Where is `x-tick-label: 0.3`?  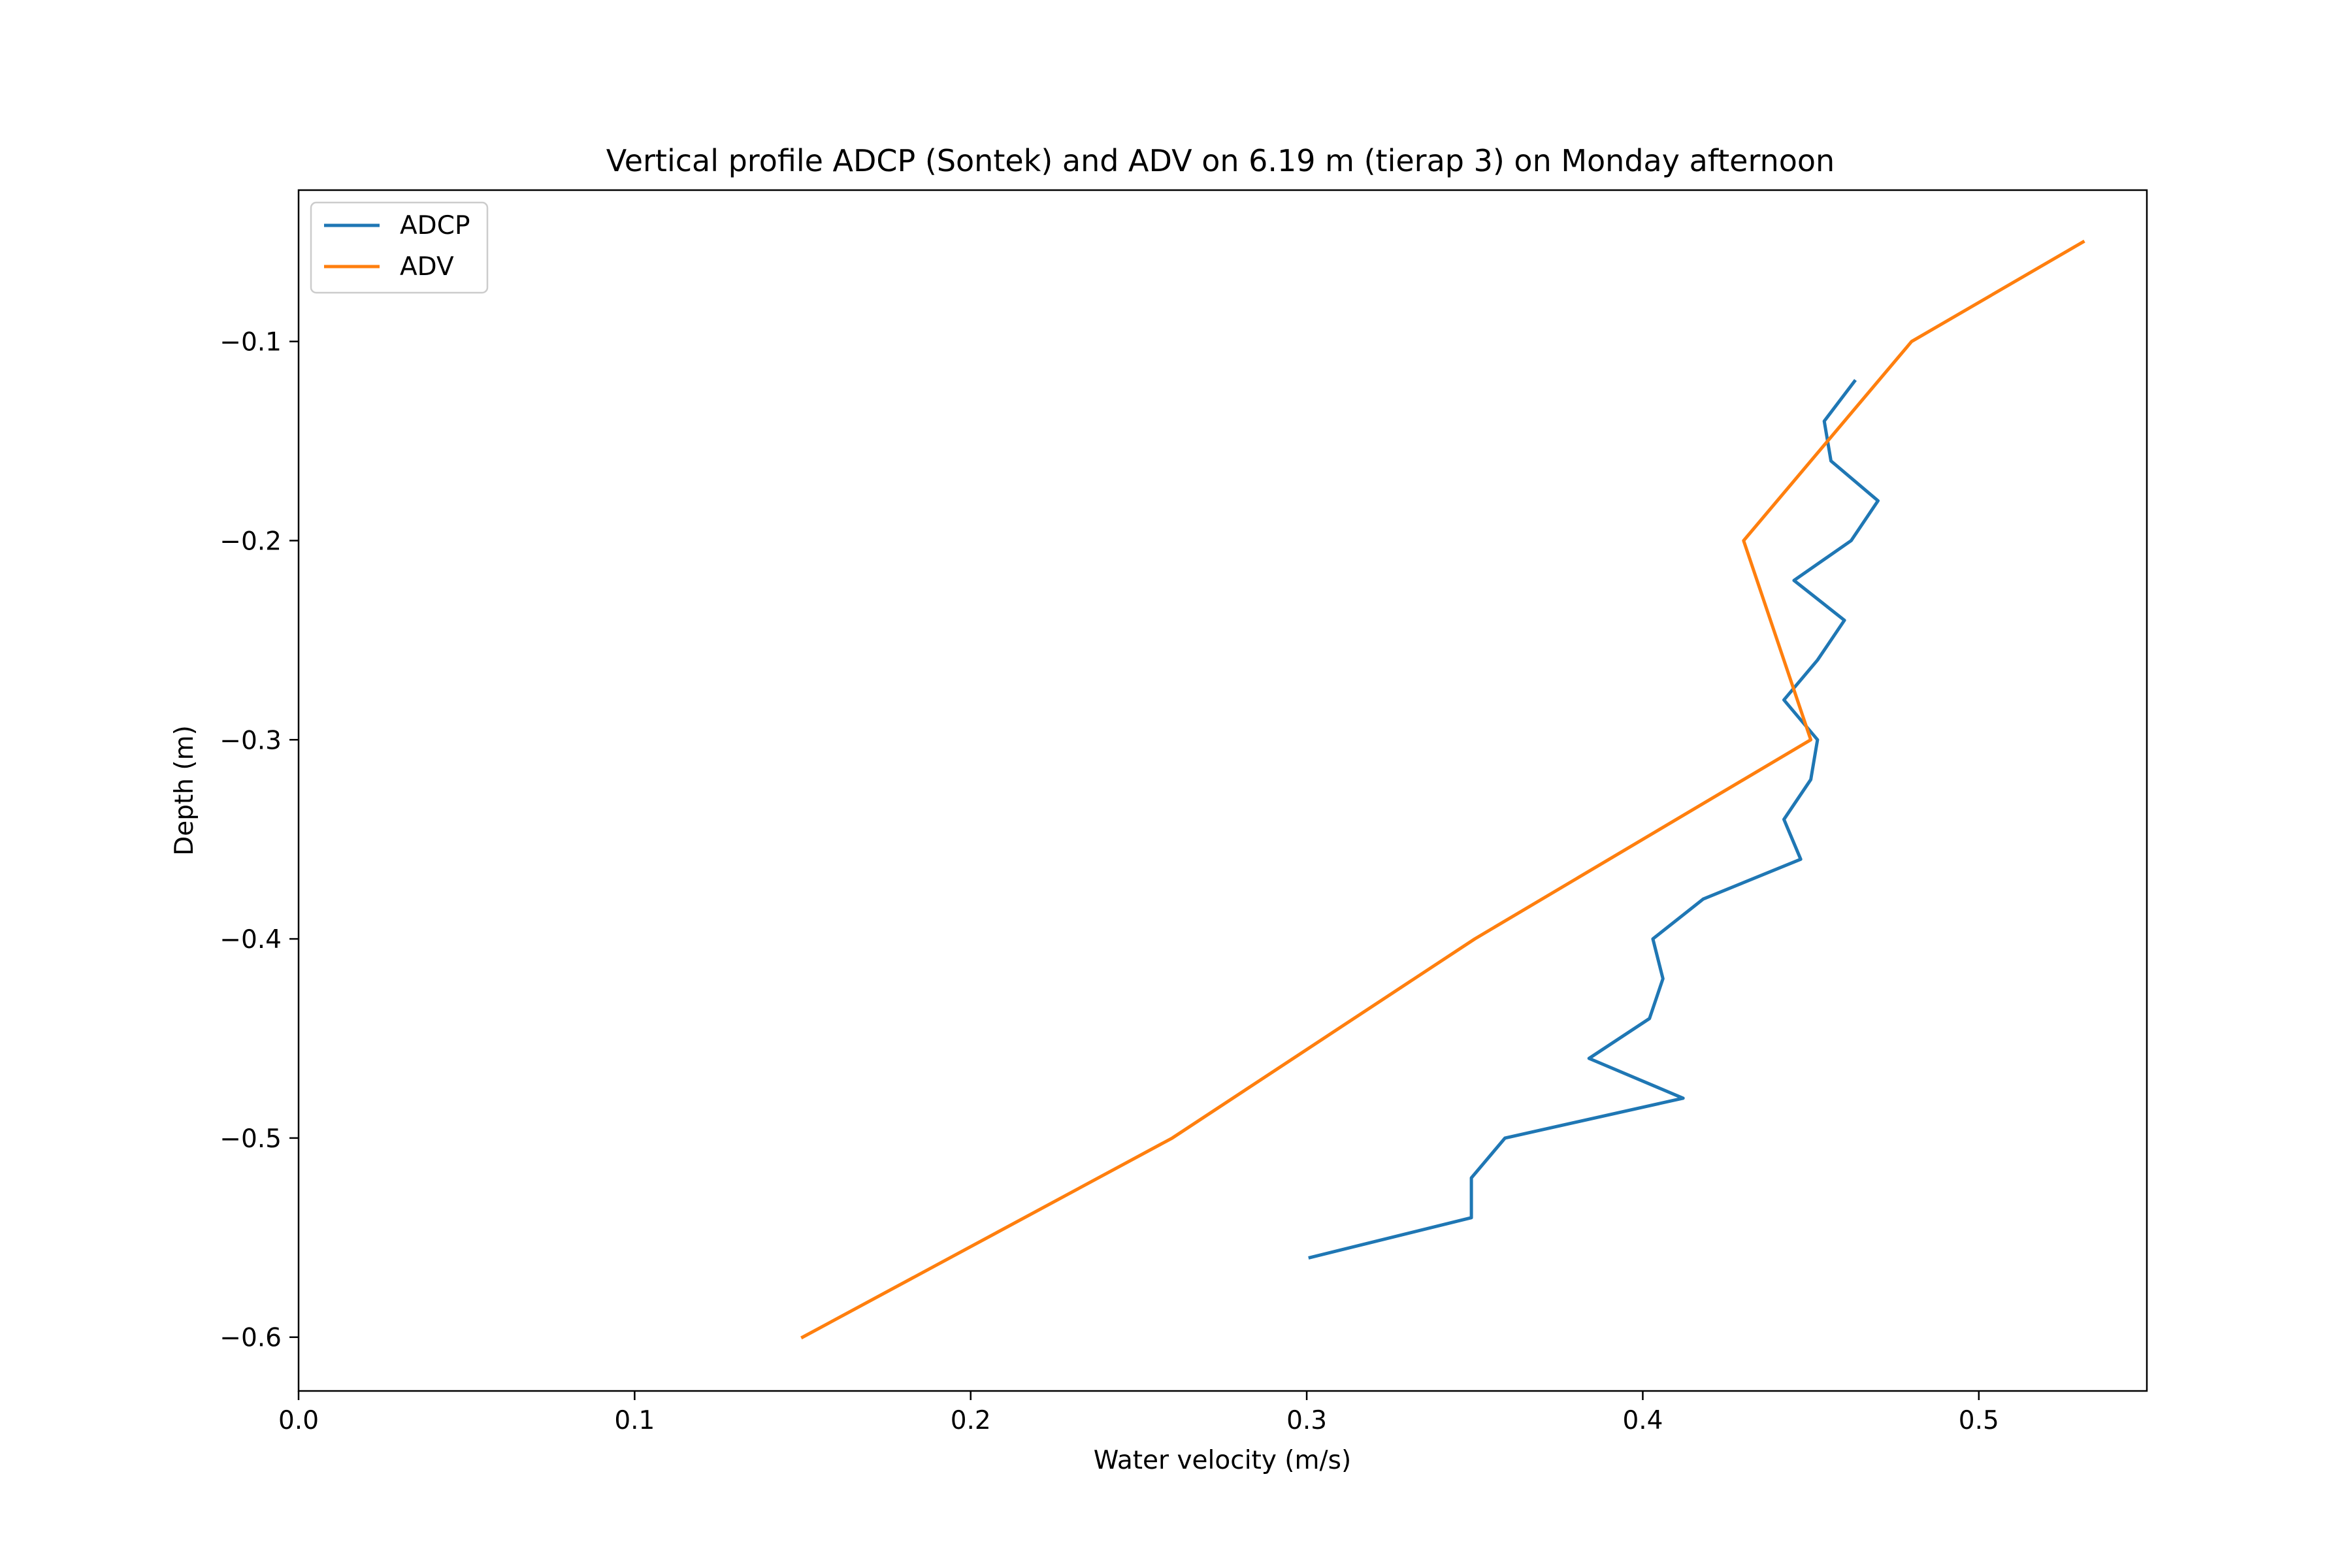 x-tick-label: 0.3 is located at coordinates (1306, 1420).